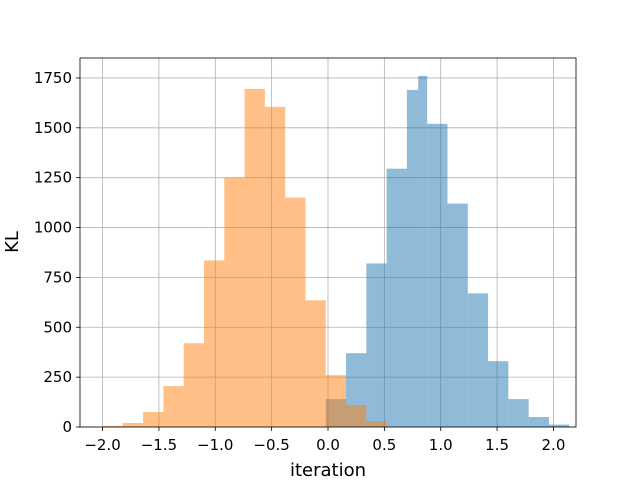 This screenshot has width=640, height=480. Describe the element at coordinates (271, 445) in the screenshot. I see `x-tick-label: −0.5` at that location.